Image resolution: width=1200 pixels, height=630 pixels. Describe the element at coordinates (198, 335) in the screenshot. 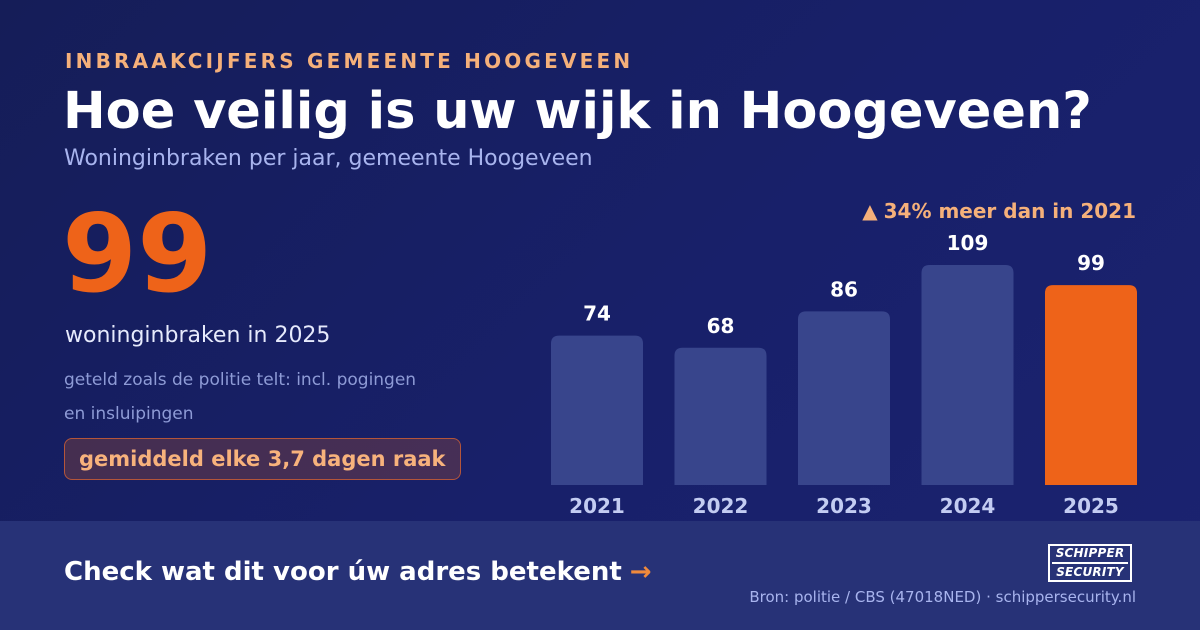

I see `highlight-label: woninginbraken in 2025` at that location.